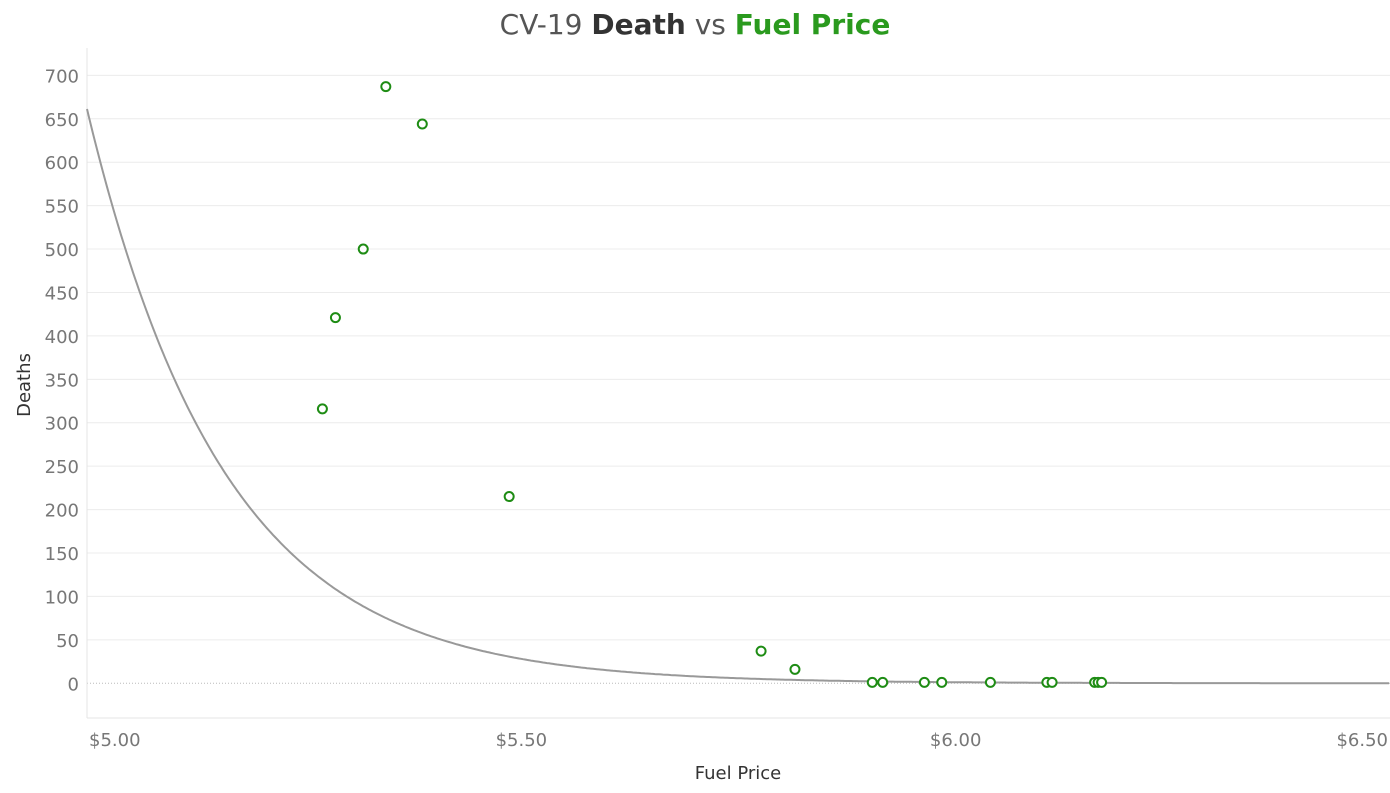 This screenshot has height=793, width=1390. What do you see at coordinates (24, 385) in the screenshot?
I see `y-axis-title: Deaths` at bounding box center [24, 385].